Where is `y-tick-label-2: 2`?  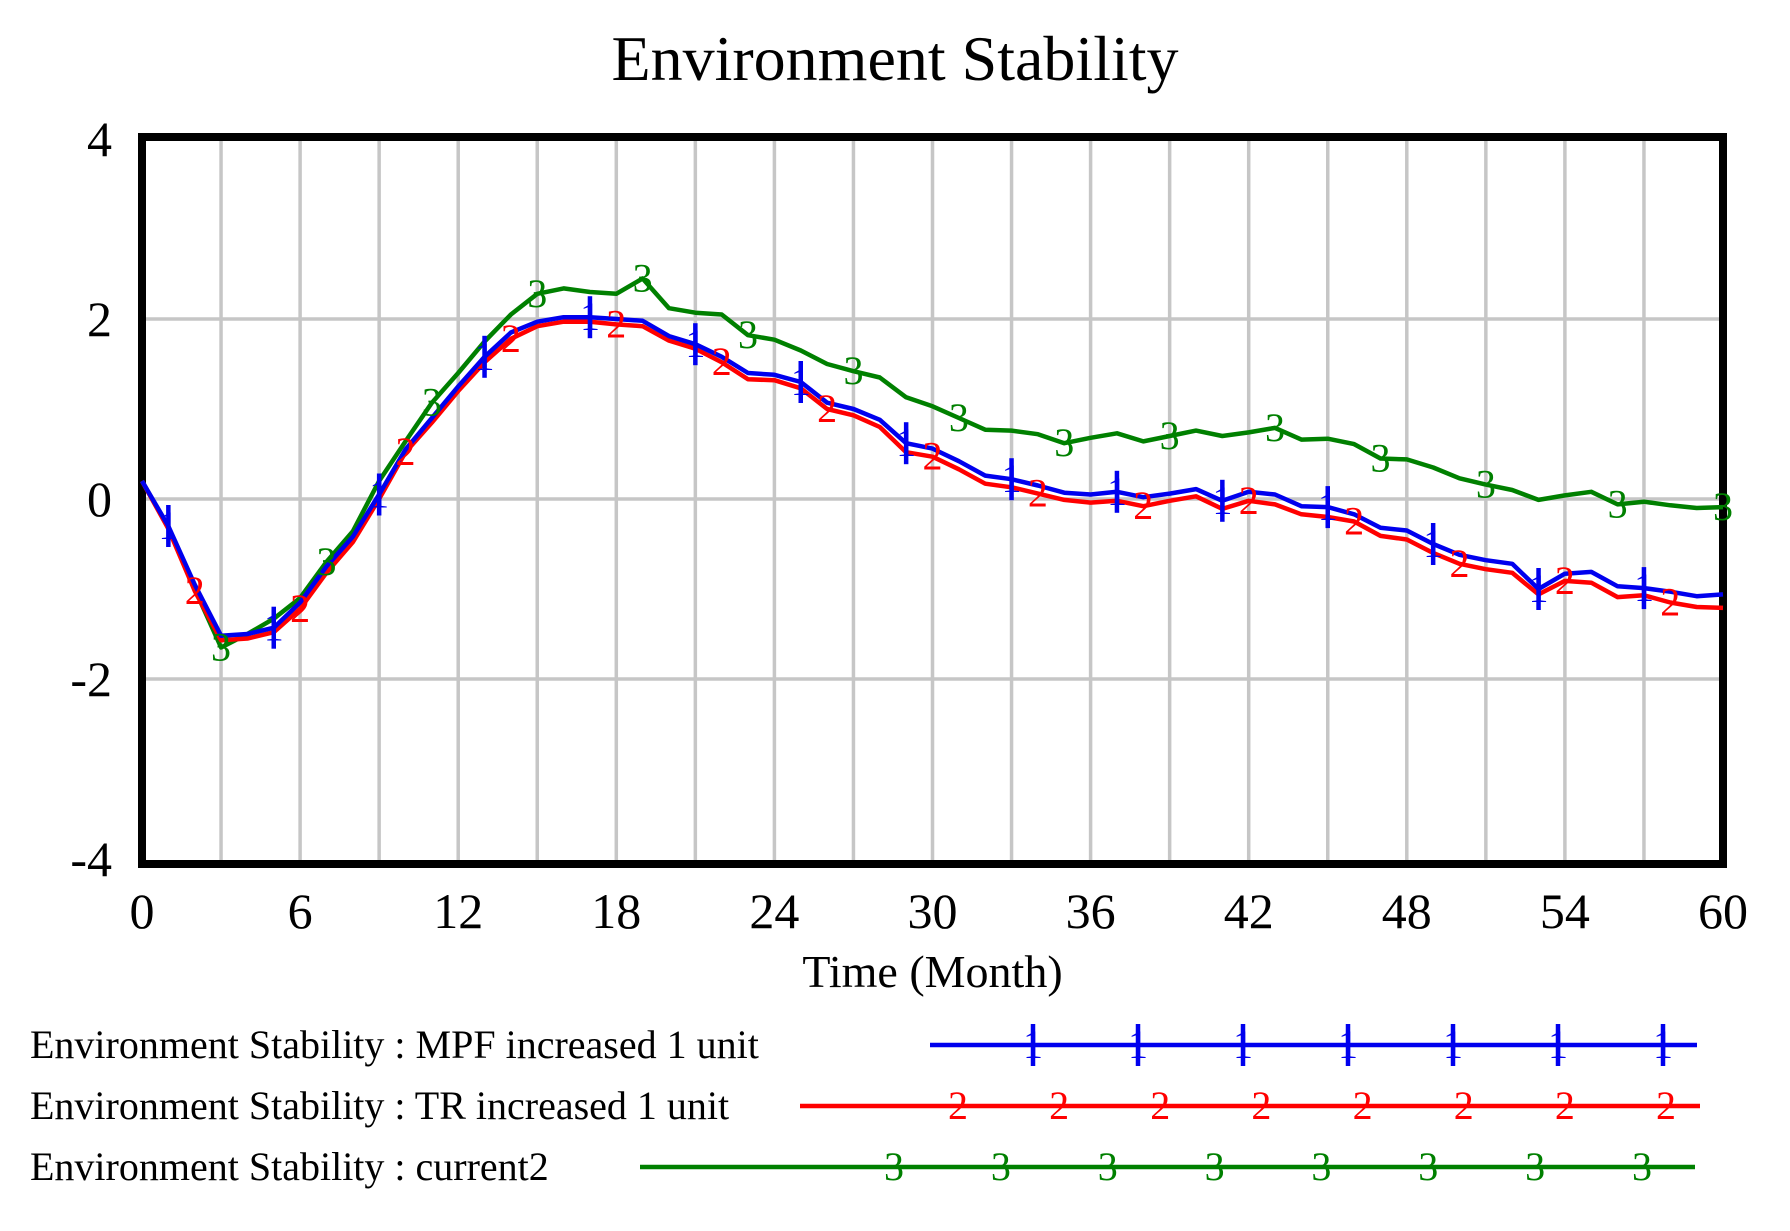
y-tick-label-2: 2 is located at coordinates (99, 319).